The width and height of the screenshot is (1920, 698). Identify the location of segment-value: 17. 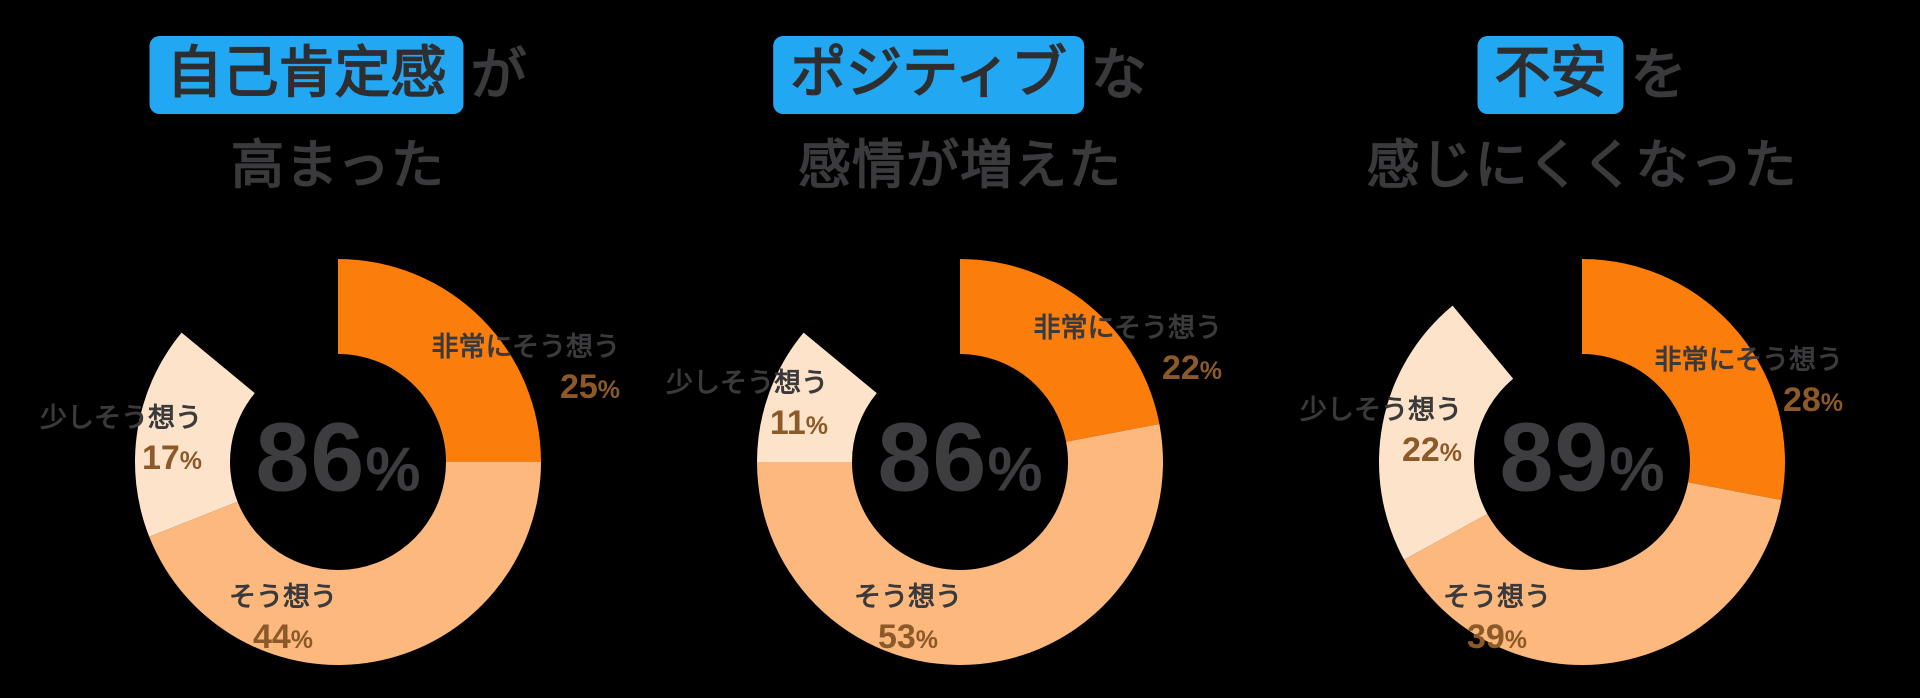
(160, 457).